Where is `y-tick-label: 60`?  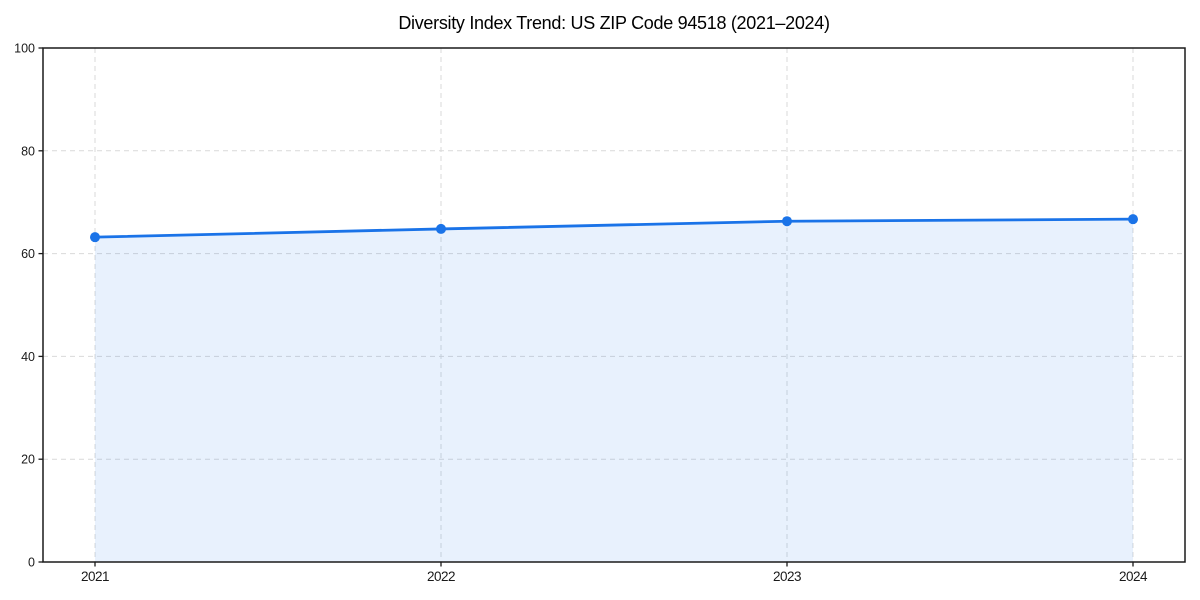 y-tick-label: 60 is located at coordinates (28, 254).